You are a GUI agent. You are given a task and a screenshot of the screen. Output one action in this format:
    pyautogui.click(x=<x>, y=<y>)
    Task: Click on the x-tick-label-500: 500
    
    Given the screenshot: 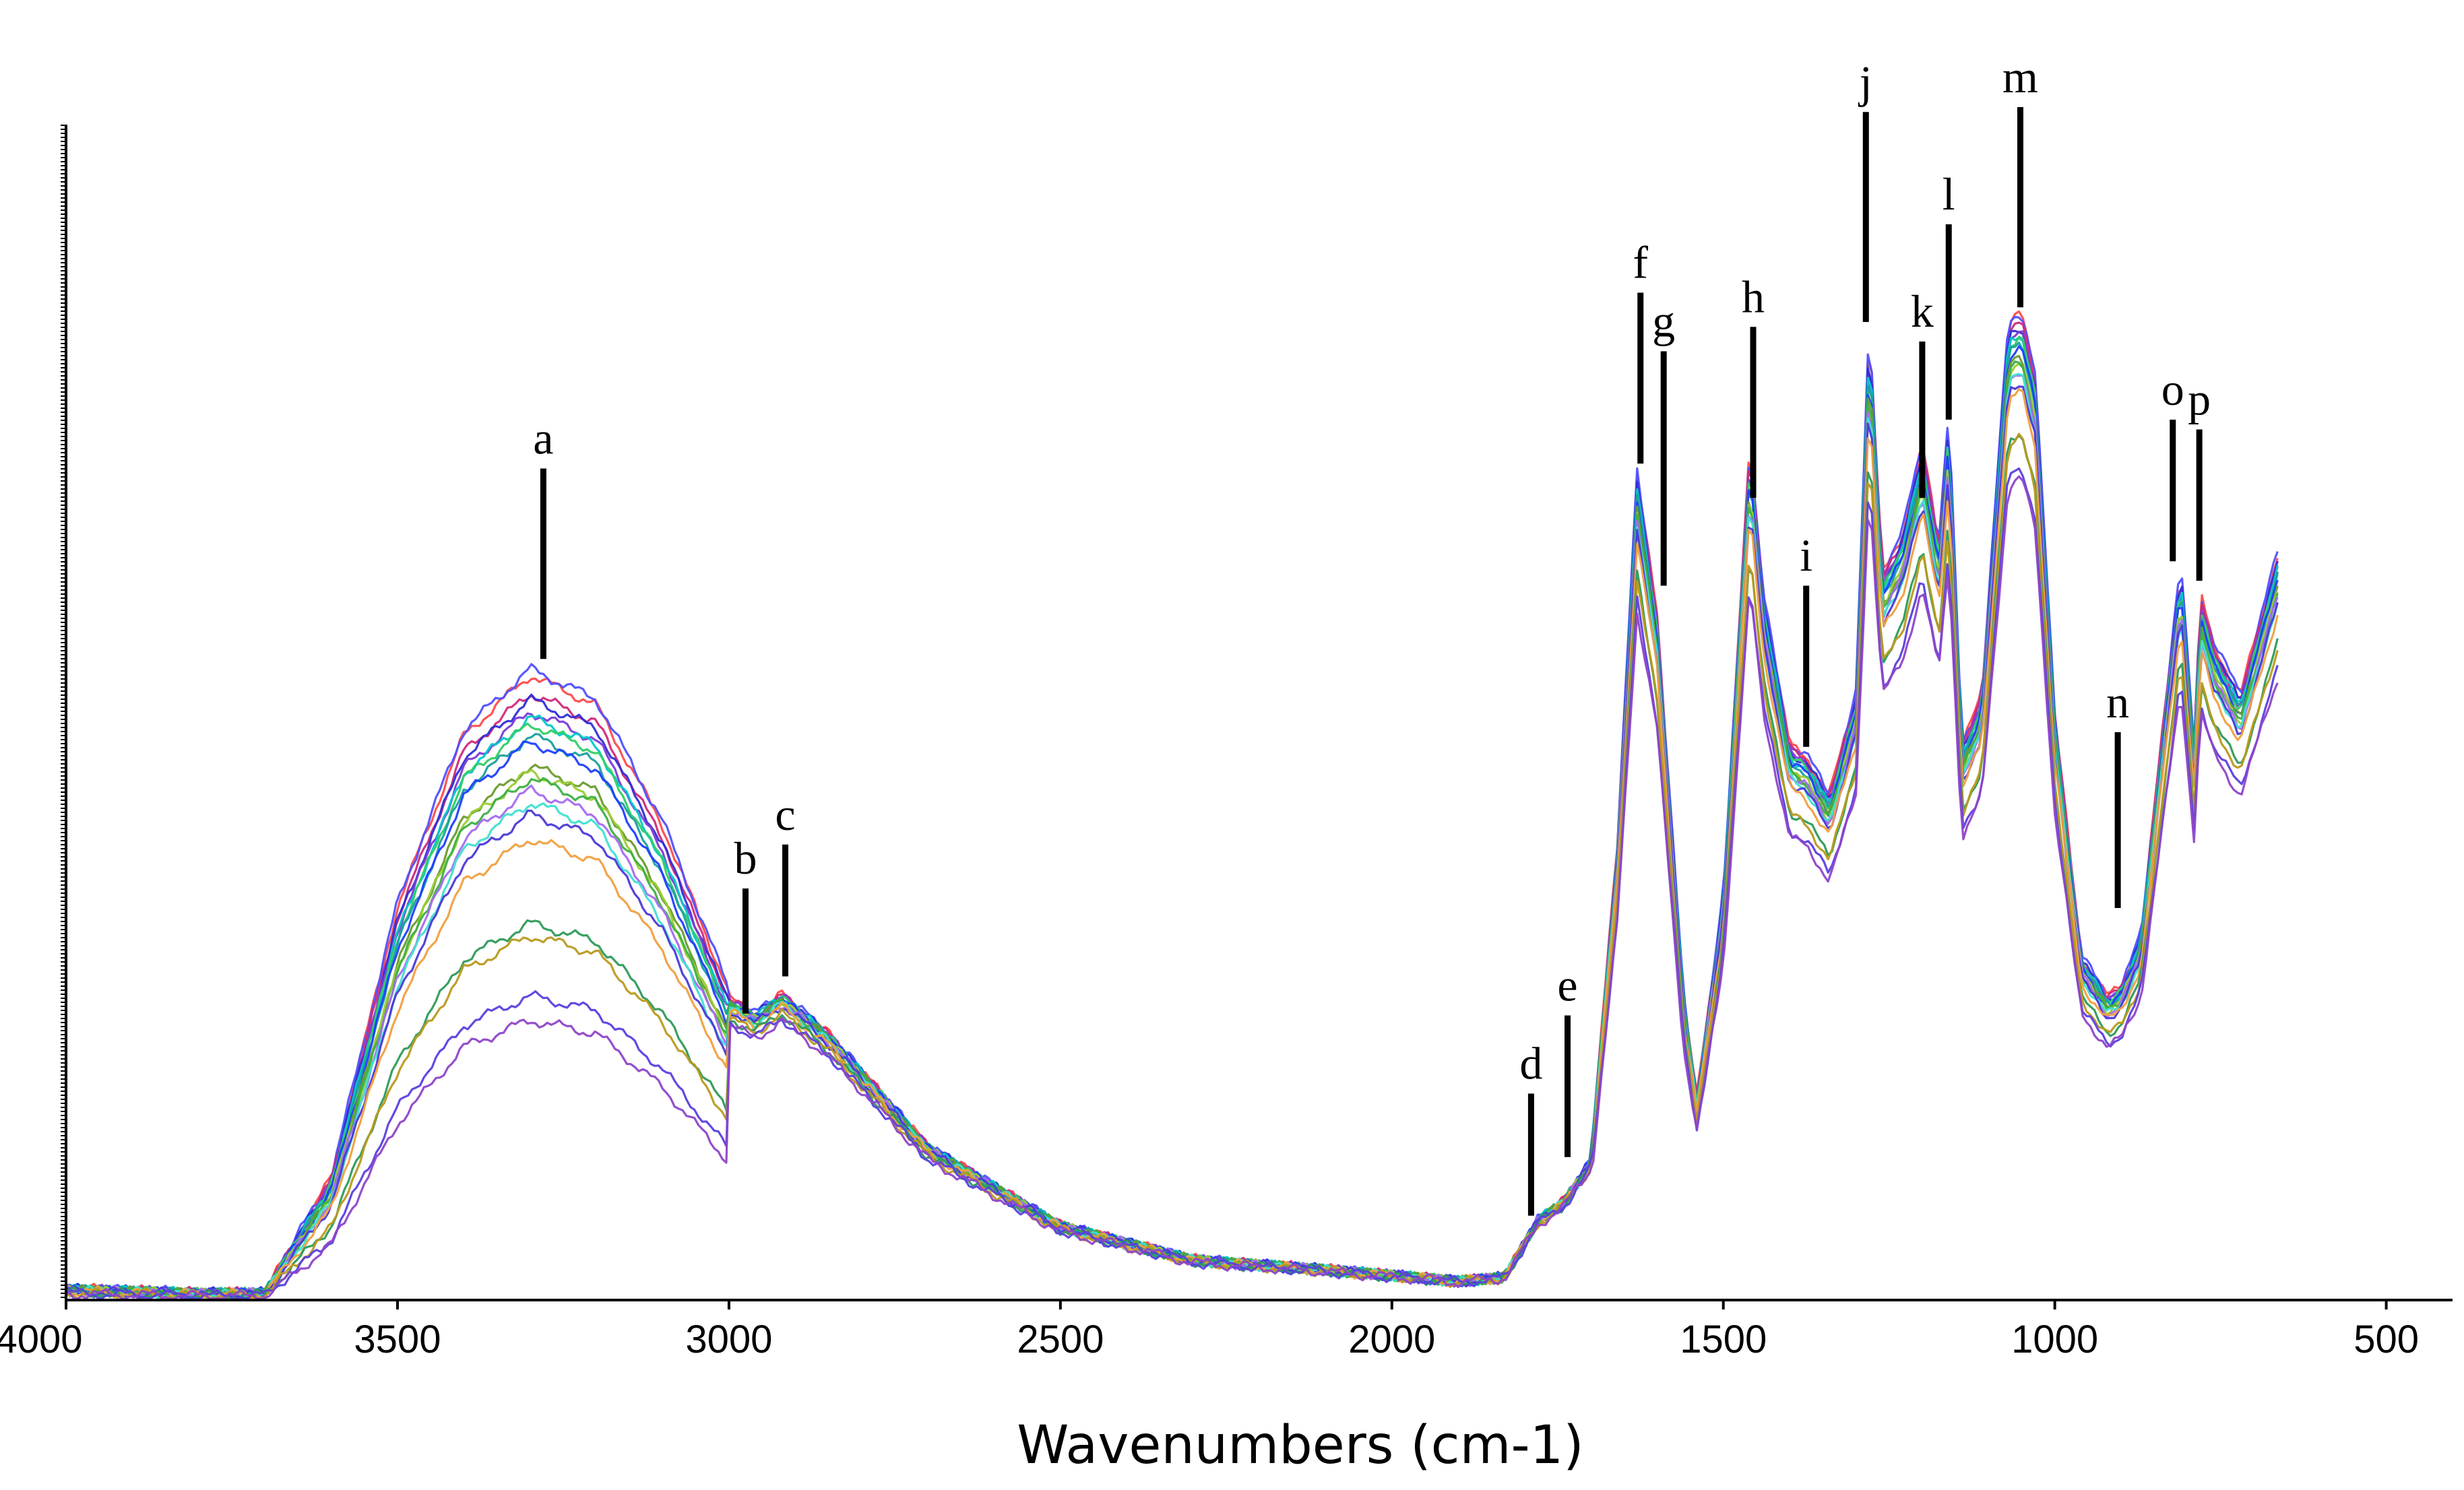 What is the action you would take?
    pyautogui.click(x=2386, y=1339)
    